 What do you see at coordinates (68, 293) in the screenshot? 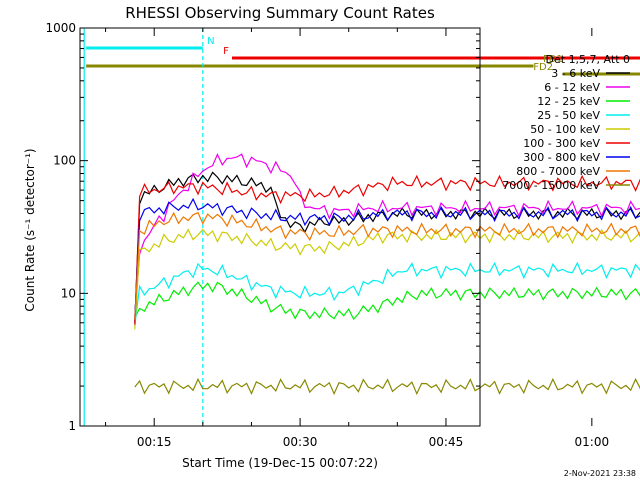
I see `y-tick-label: 10` at bounding box center [68, 293].